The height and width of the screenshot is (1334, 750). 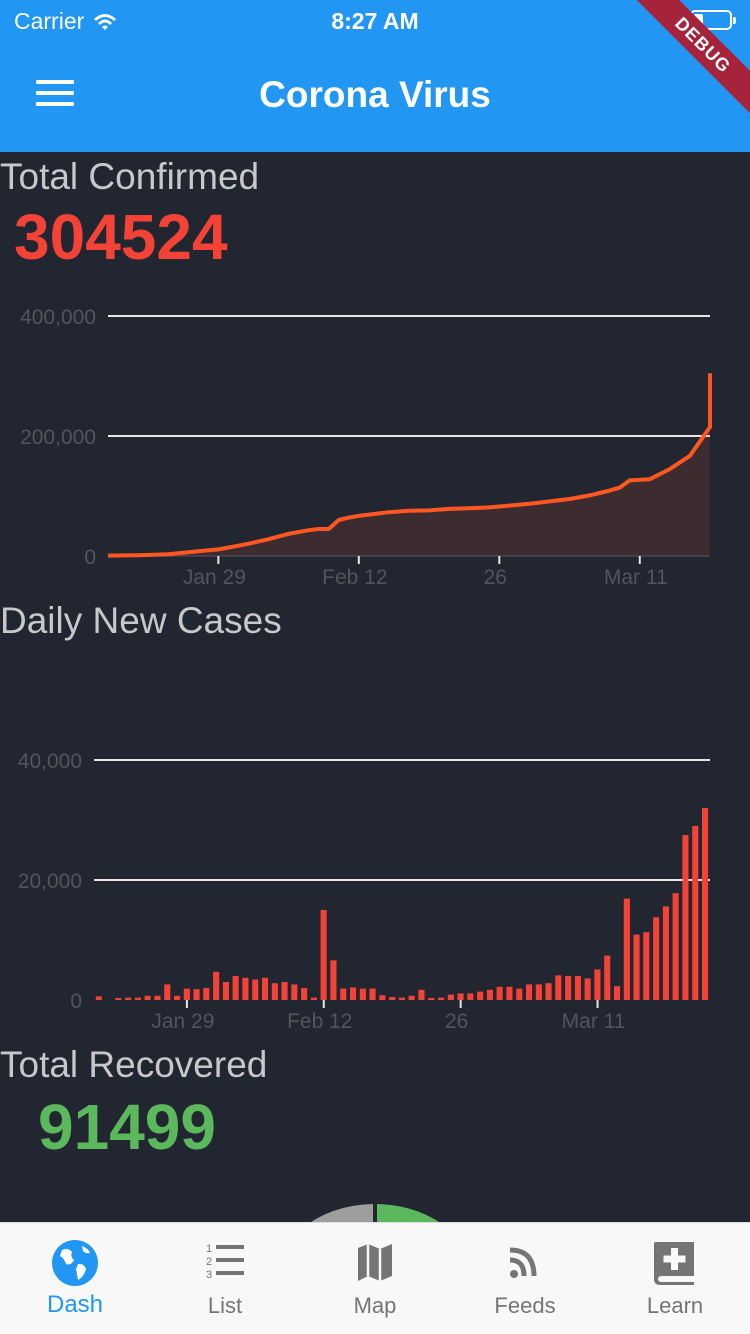 What do you see at coordinates (56, 96) in the screenshot?
I see `menu-button` at bounding box center [56, 96].